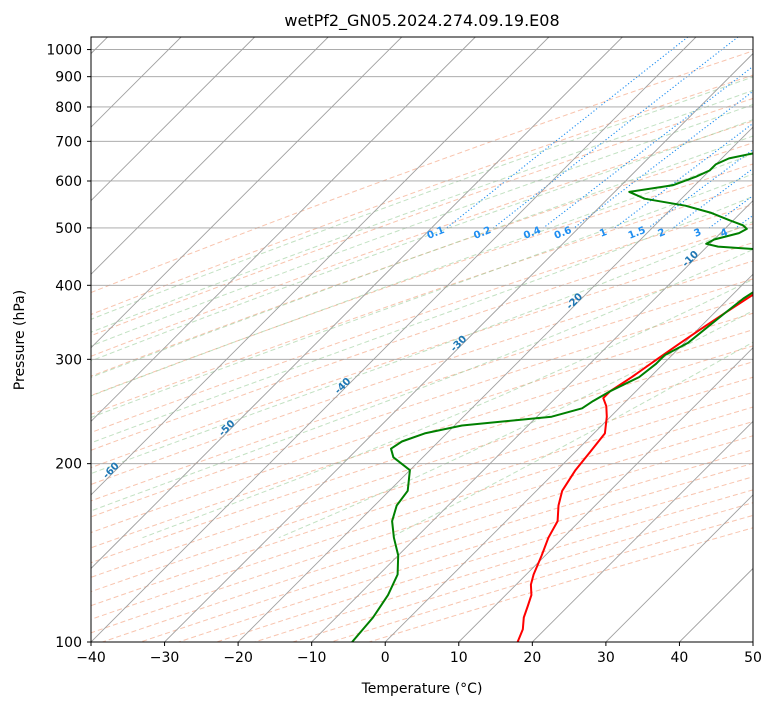  What do you see at coordinates (419, 654) in the screenshot?
I see `x-axis: −40 −30 −20 −10 0 10 20 30 40 50` at bounding box center [419, 654].